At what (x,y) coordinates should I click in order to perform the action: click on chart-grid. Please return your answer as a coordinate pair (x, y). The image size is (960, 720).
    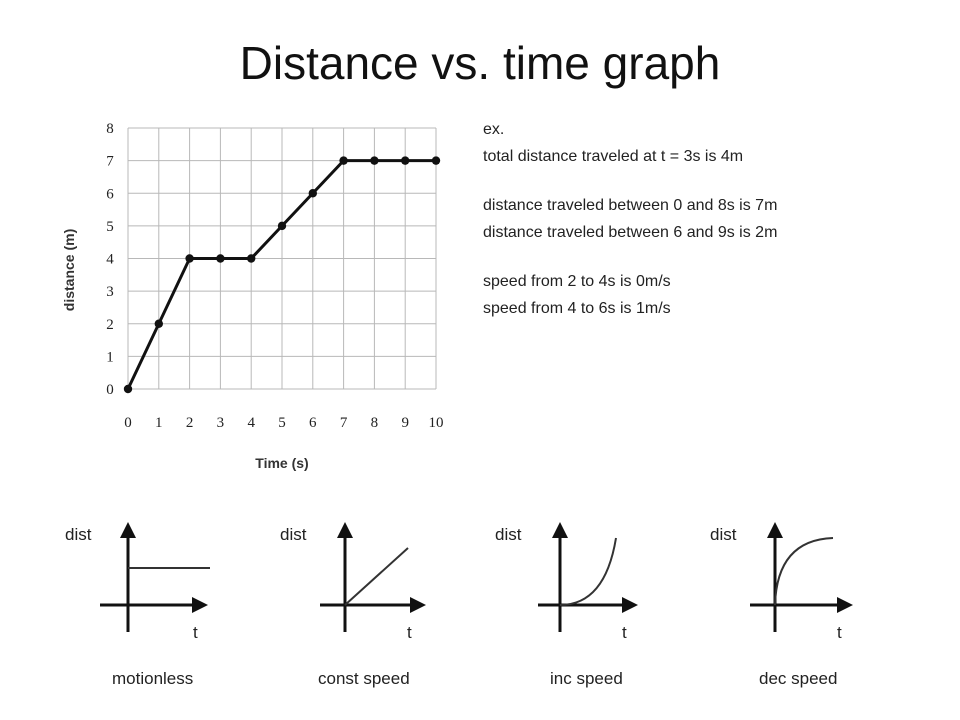
    Looking at the image, I should click on (282, 258).